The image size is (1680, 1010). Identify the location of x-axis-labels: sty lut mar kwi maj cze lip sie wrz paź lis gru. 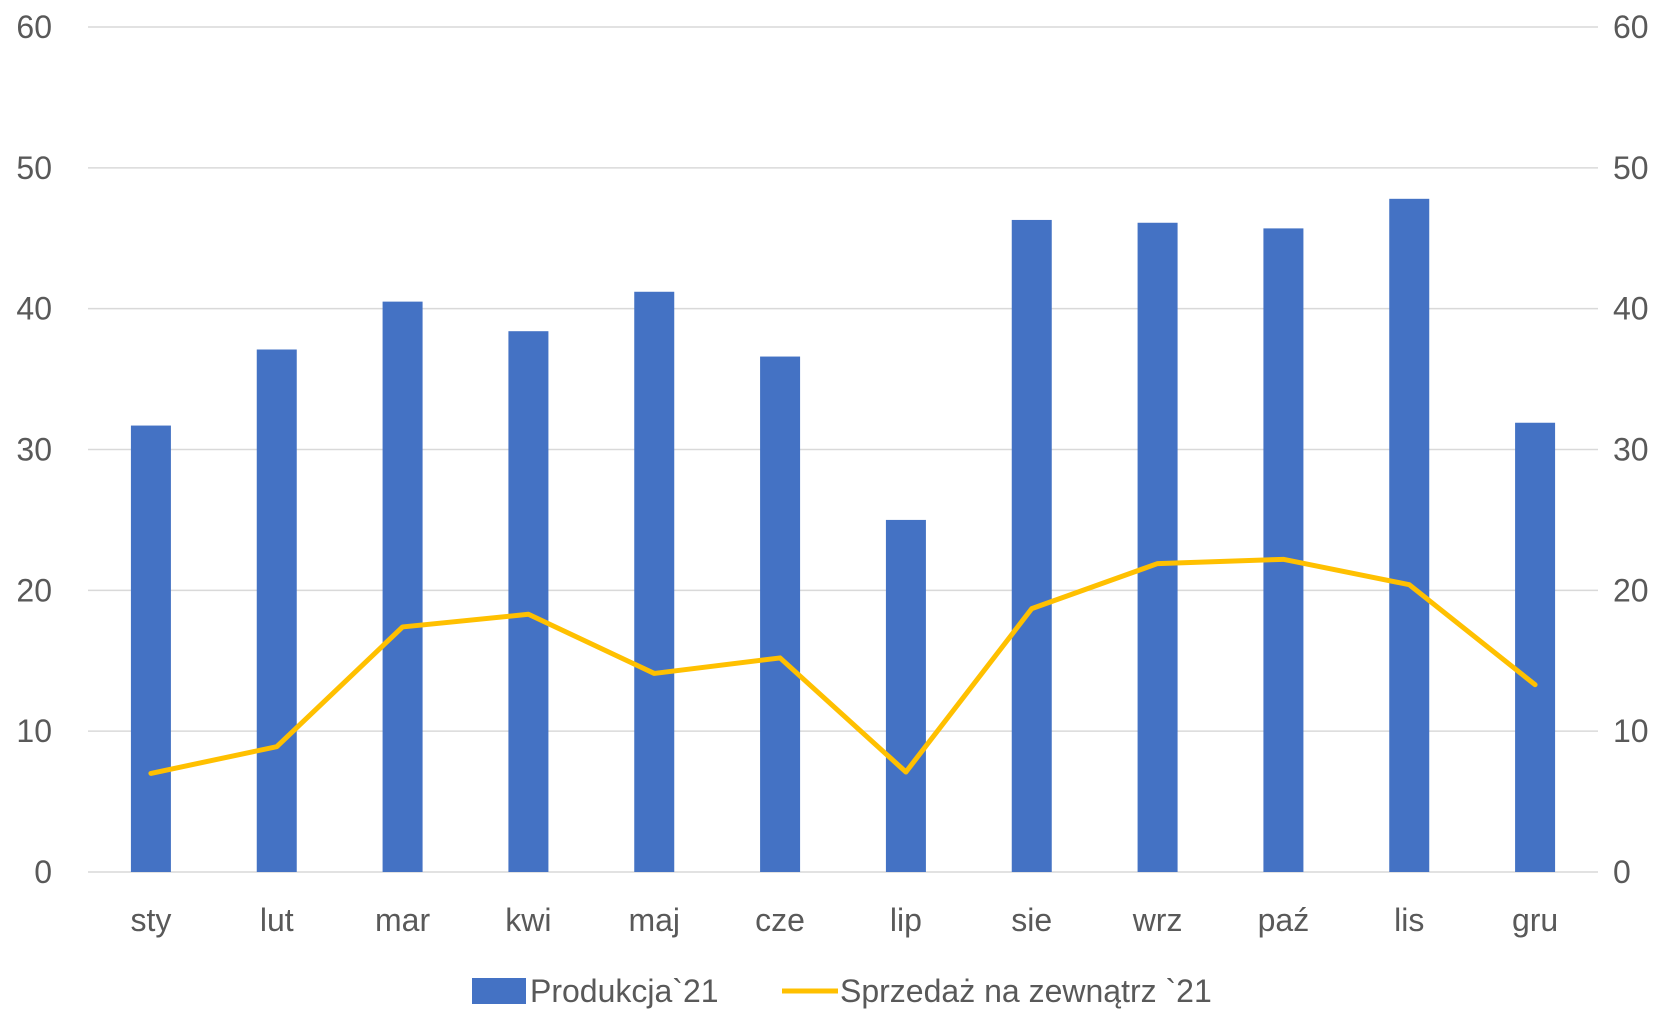
(844, 920).